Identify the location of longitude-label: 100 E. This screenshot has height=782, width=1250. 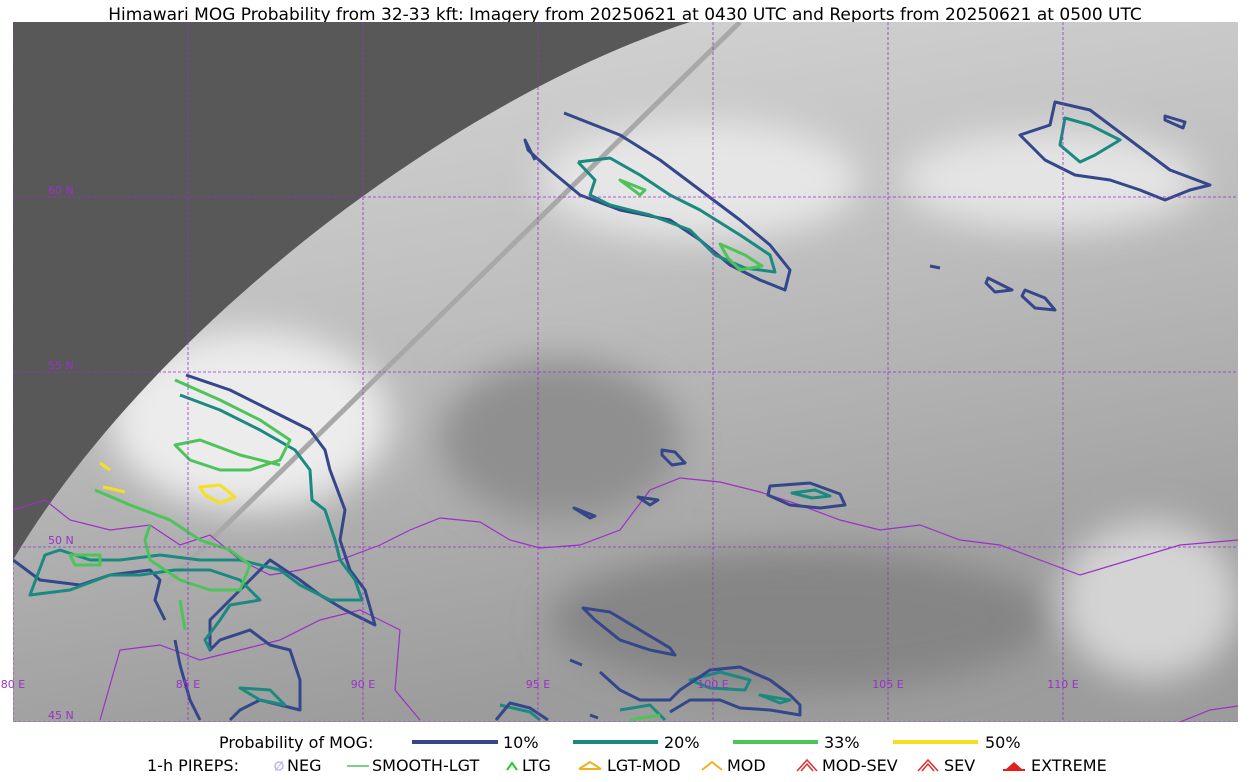
(712, 684).